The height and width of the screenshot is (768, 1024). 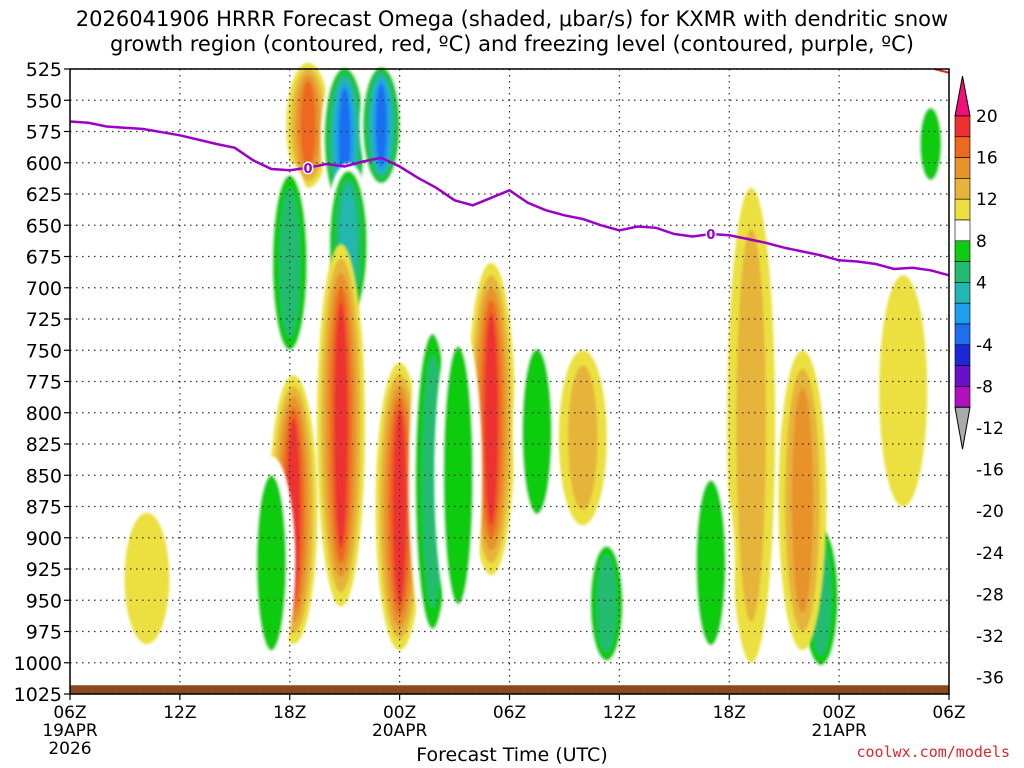 I want to click on colorbar-label: -32, so click(x=990, y=637).